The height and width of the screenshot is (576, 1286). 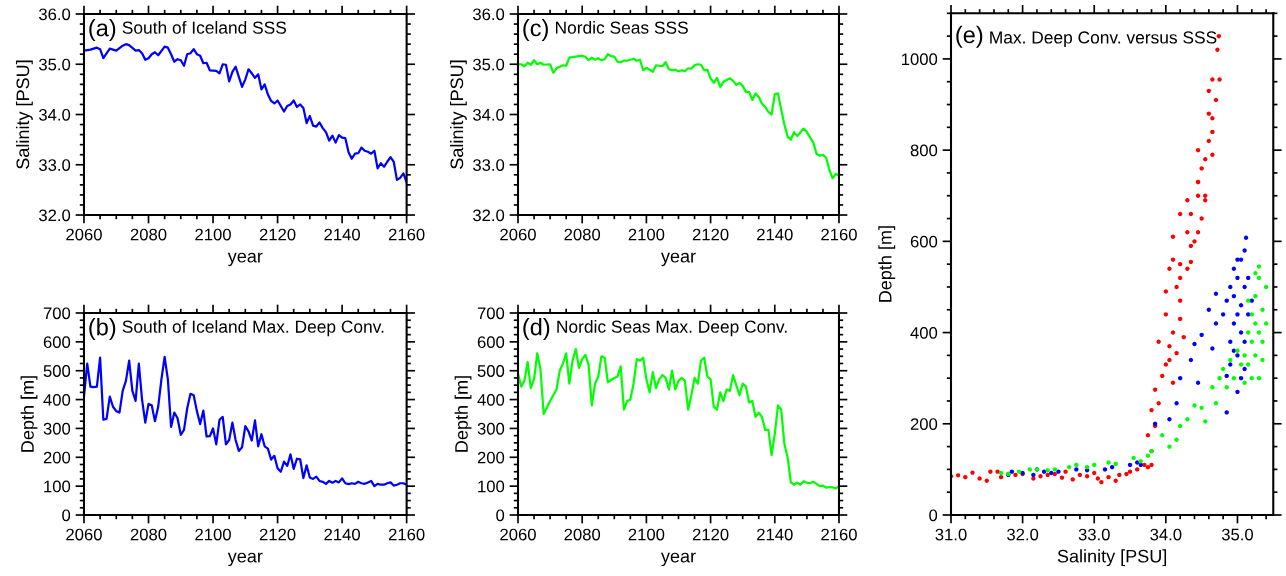 What do you see at coordinates (1023, 534) in the screenshot?
I see `x-tick-label: 32.0` at bounding box center [1023, 534].